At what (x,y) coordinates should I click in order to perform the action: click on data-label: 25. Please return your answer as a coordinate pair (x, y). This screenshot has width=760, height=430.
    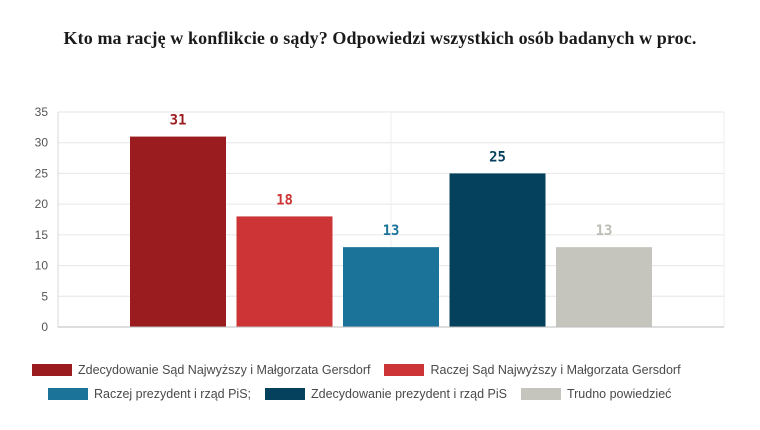
    Looking at the image, I should click on (497, 157).